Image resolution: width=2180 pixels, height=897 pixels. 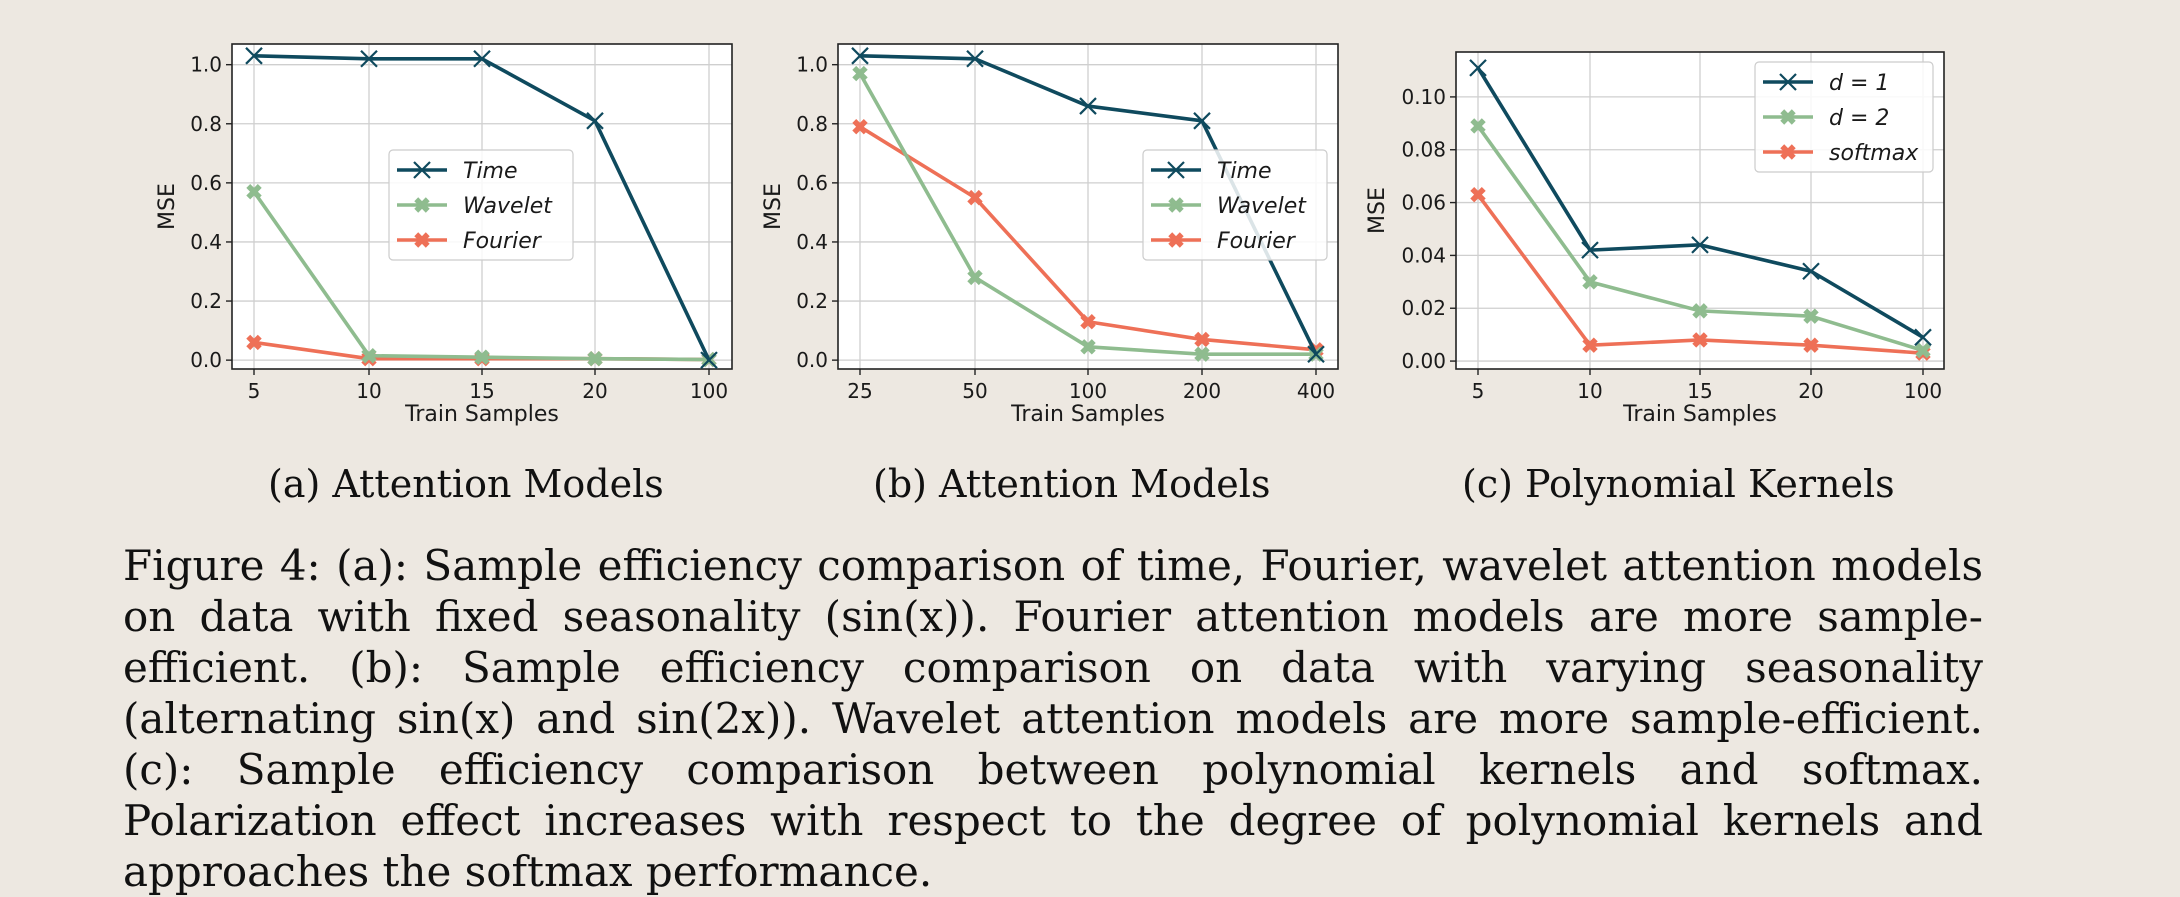 What do you see at coordinates (1316, 391) in the screenshot?
I see `x-tick-label: 400` at bounding box center [1316, 391].